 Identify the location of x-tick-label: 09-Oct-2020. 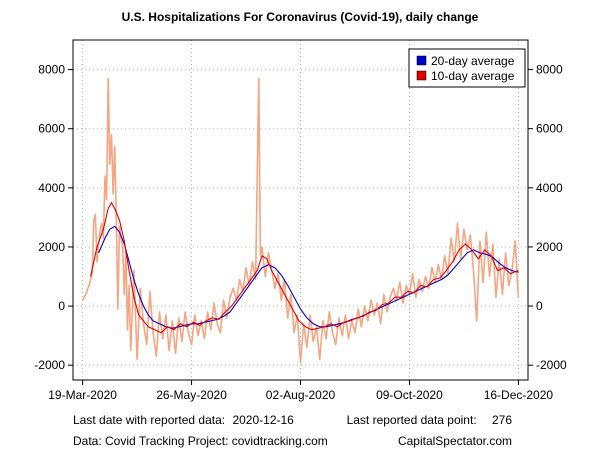
(409, 395).